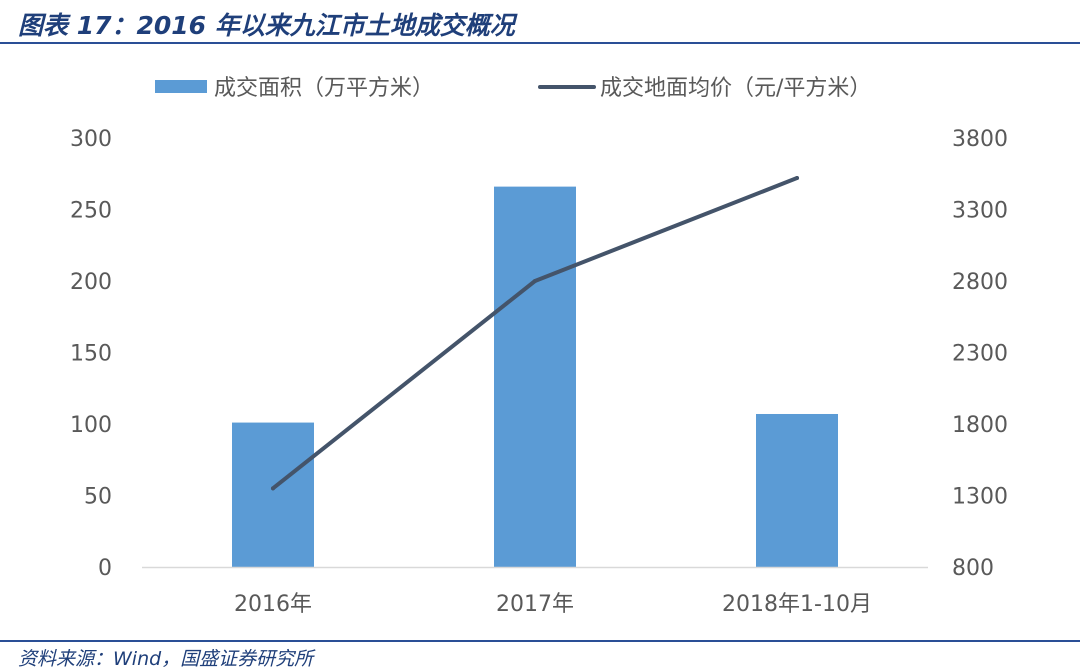 This screenshot has height=671, width=1080. I want to click on legend-label-bar: 成交面积（万平方米）, so click(324, 88).